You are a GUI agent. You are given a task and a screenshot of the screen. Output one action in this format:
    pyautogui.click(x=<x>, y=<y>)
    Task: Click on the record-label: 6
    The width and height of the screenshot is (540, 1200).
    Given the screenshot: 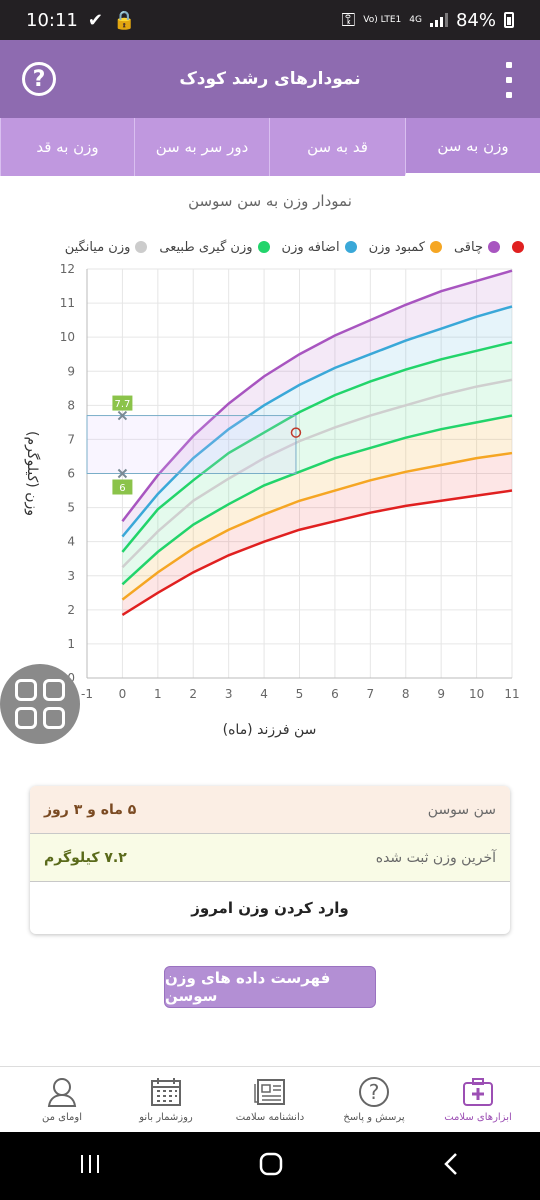 What is the action you would take?
    pyautogui.click(x=122, y=488)
    